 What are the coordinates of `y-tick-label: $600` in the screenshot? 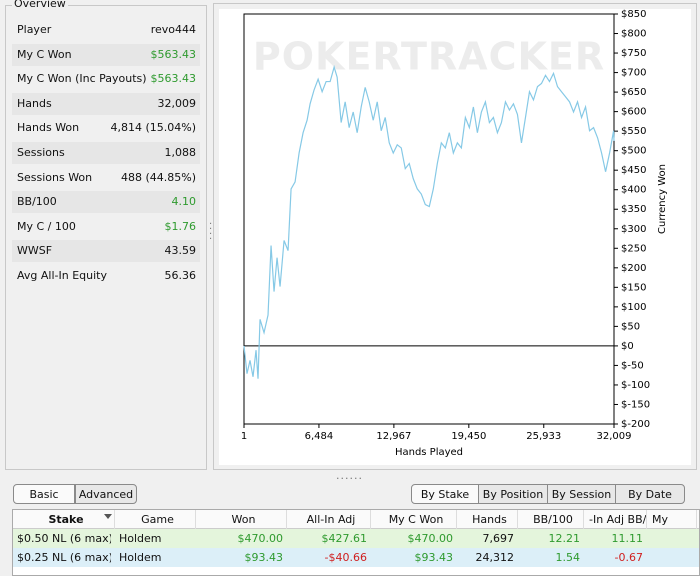 It's located at (633, 112).